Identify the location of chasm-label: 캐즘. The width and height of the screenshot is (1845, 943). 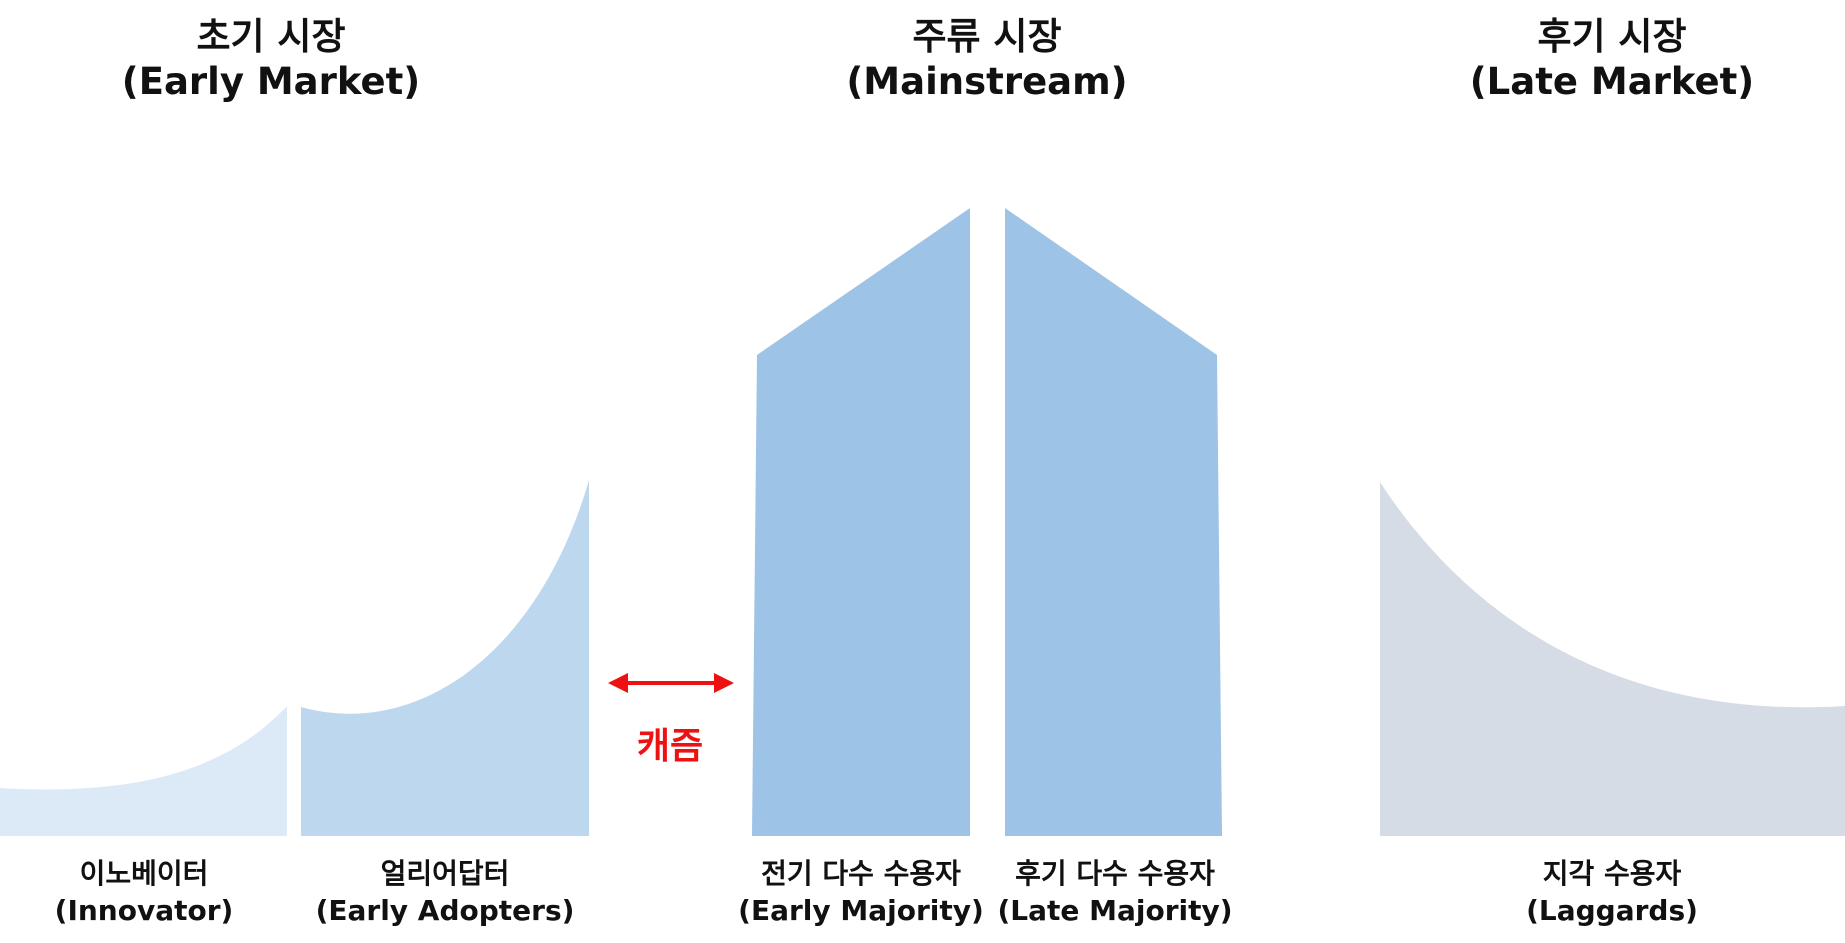
(670, 746).